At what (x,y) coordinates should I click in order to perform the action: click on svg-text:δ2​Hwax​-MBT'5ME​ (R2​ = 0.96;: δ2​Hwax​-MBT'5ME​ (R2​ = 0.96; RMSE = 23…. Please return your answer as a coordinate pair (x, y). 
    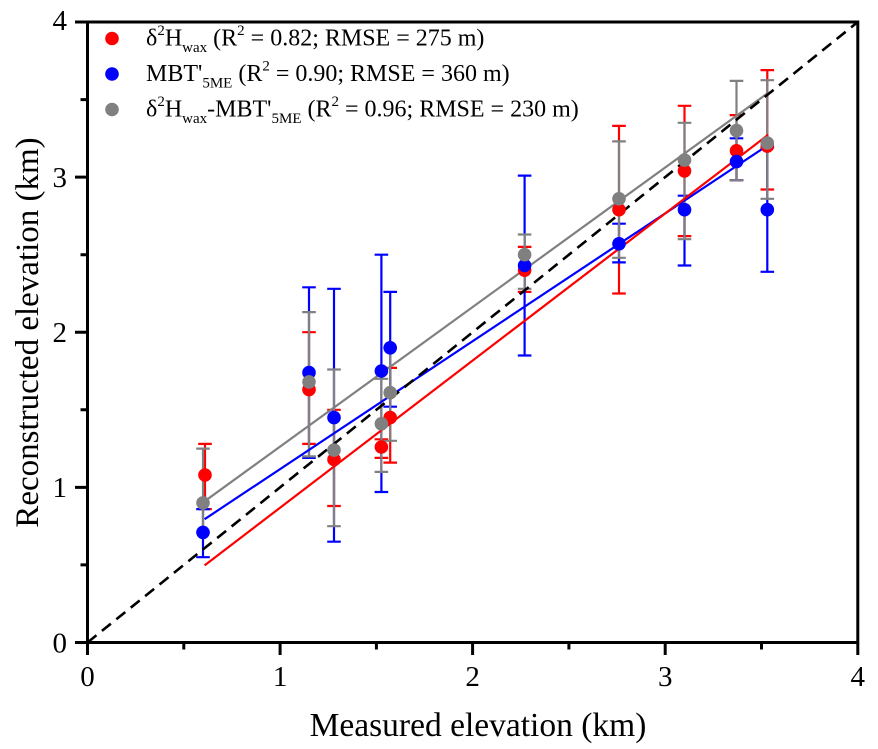
    Looking at the image, I should click on (362, 110).